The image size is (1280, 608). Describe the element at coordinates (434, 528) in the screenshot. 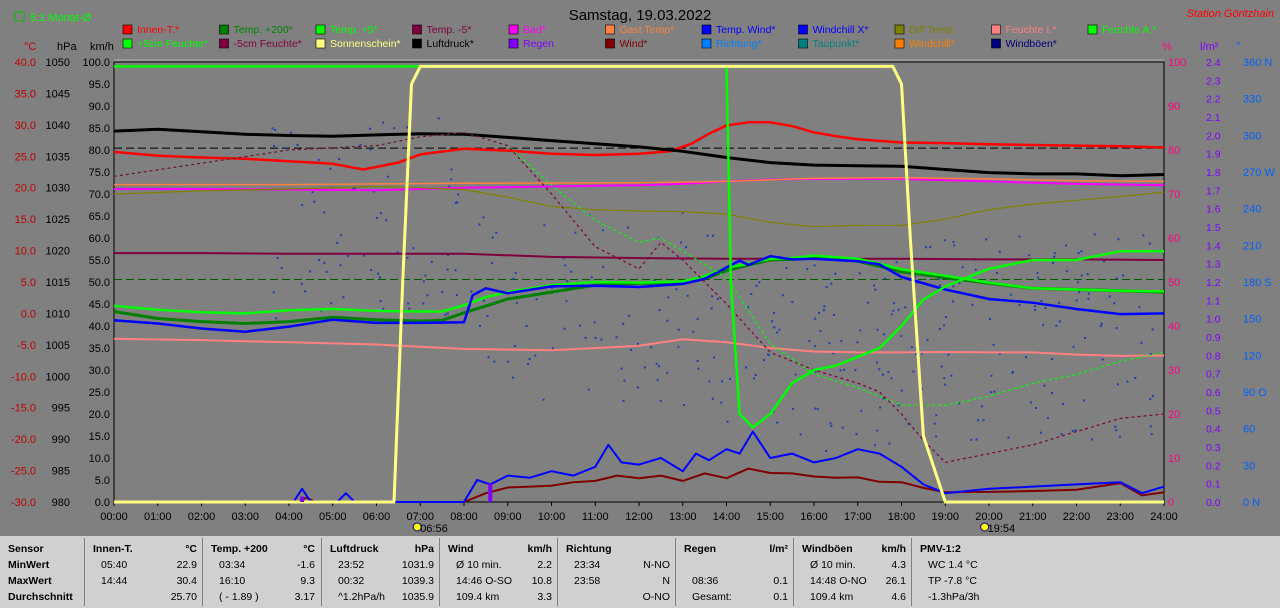

I see `sunrise-label: 06:56` at that location.